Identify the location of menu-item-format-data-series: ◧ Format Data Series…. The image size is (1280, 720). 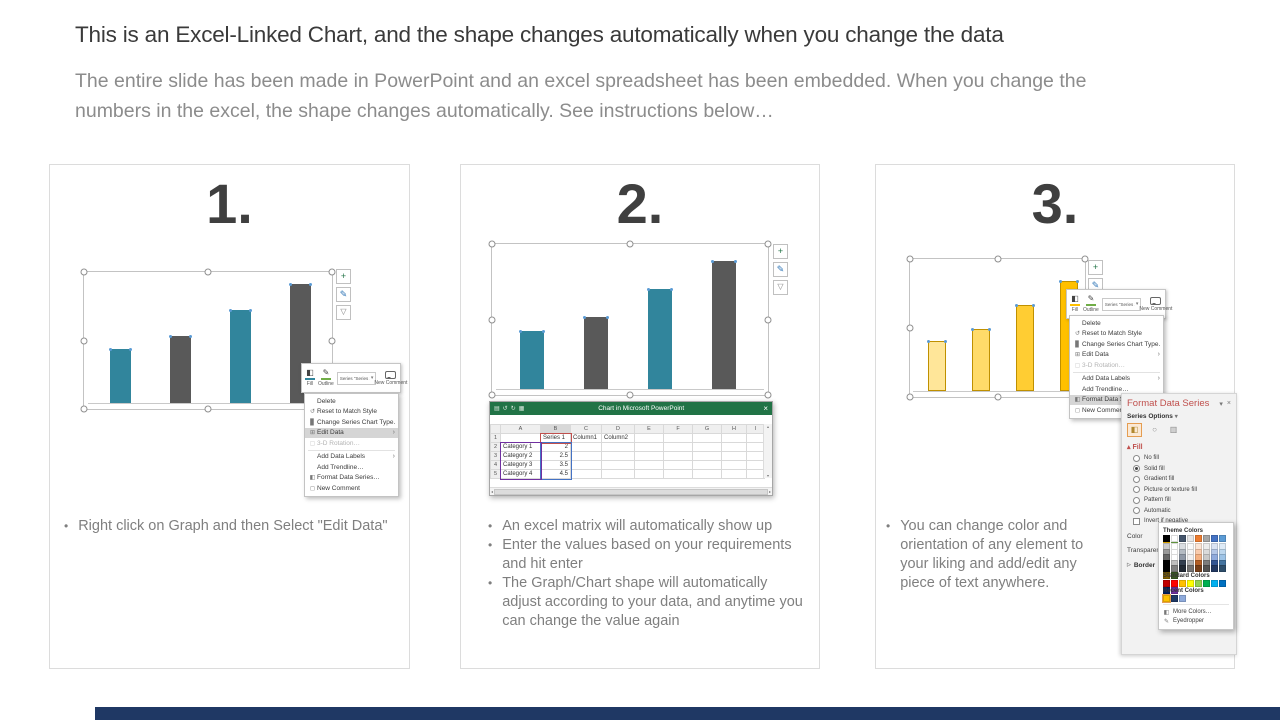
(1116, 399).